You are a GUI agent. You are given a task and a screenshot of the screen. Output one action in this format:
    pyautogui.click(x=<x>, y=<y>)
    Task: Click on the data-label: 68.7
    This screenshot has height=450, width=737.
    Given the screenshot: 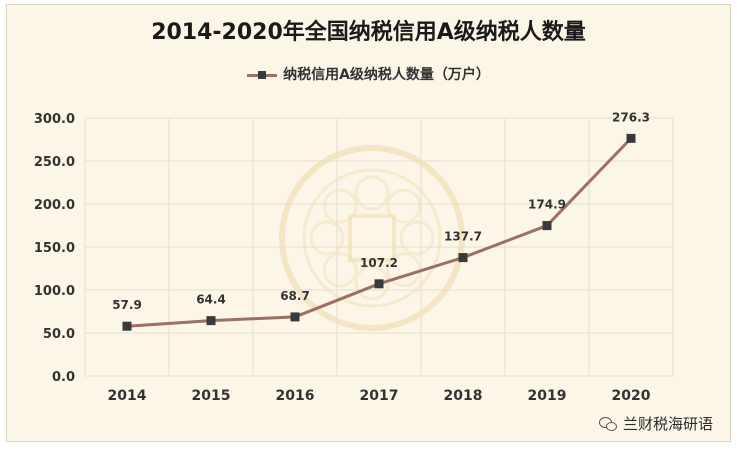 What is the action you would take?
    pyautogui.click(x=295, y=296)
    